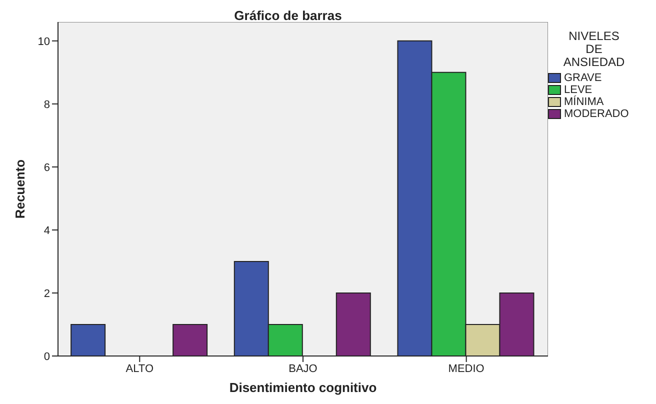  I want to click on x-tick-label: BAJO, so click(303, 368).